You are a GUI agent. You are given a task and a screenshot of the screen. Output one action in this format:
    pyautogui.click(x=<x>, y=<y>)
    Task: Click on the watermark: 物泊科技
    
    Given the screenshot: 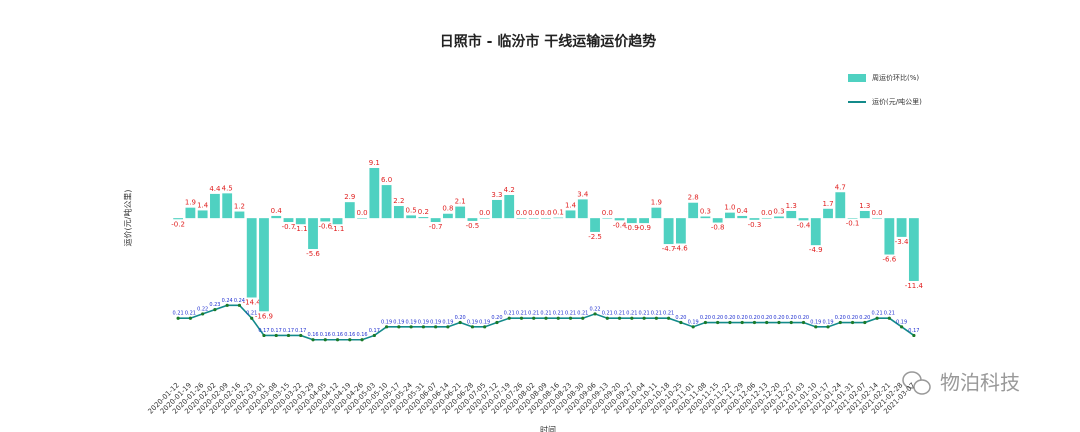 What is the action you would take?
    pyautogui.click(x=980, y=383)
    